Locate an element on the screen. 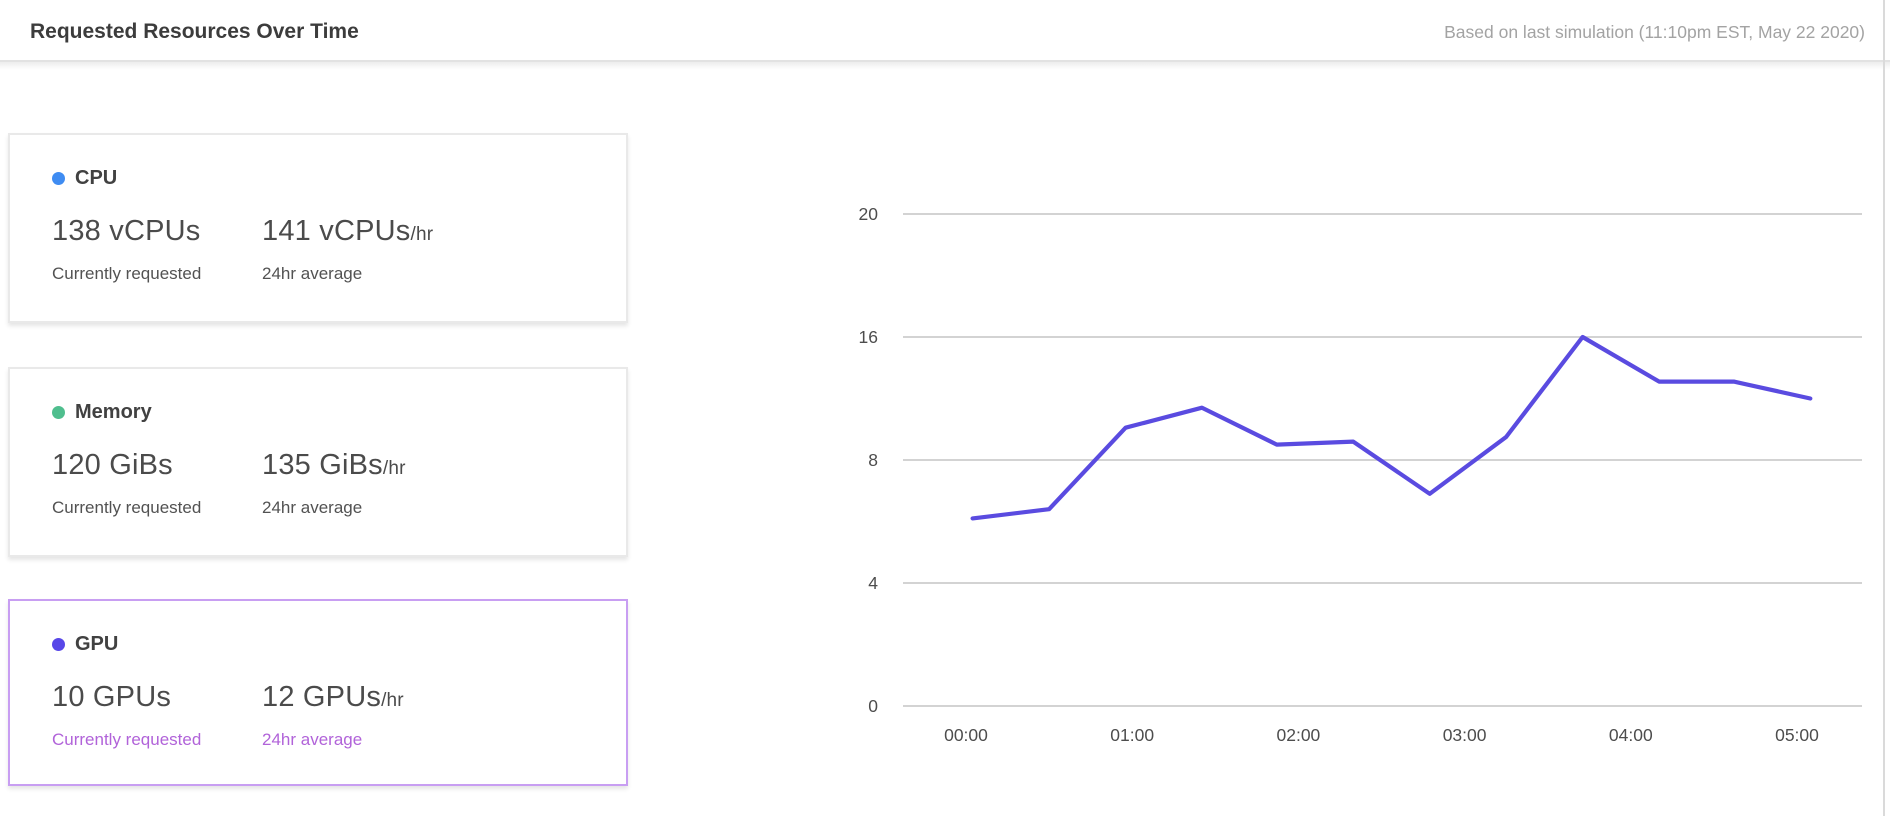 The width and height of the screenshot is (1890, 816). gpu-average-value: 12 GPUs/hr is located at coordinates (333, 697).